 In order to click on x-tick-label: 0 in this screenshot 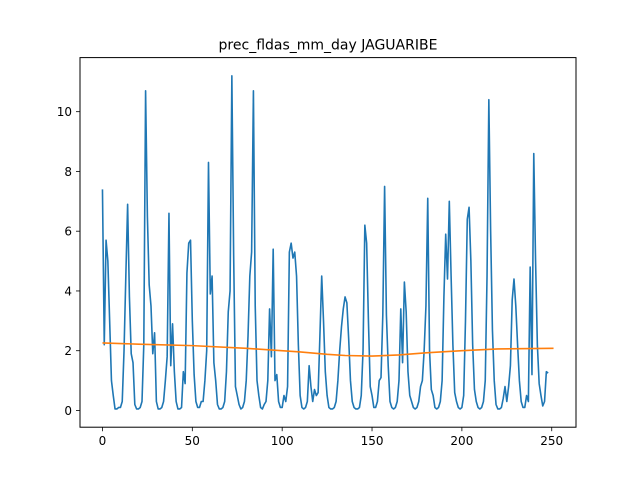, I will do `click(103, 441)`.